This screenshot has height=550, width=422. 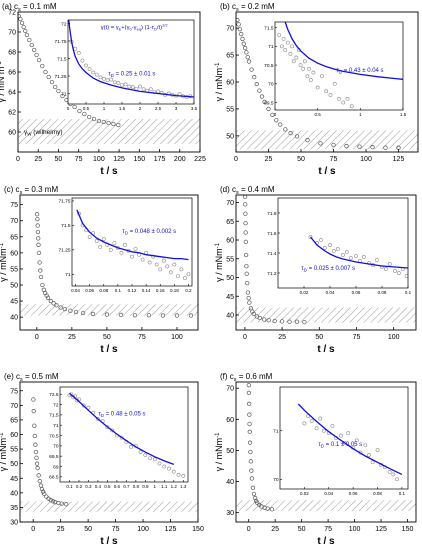 I want to click on inset-x-tick-label: 0.5, so click(x=86, y=108).